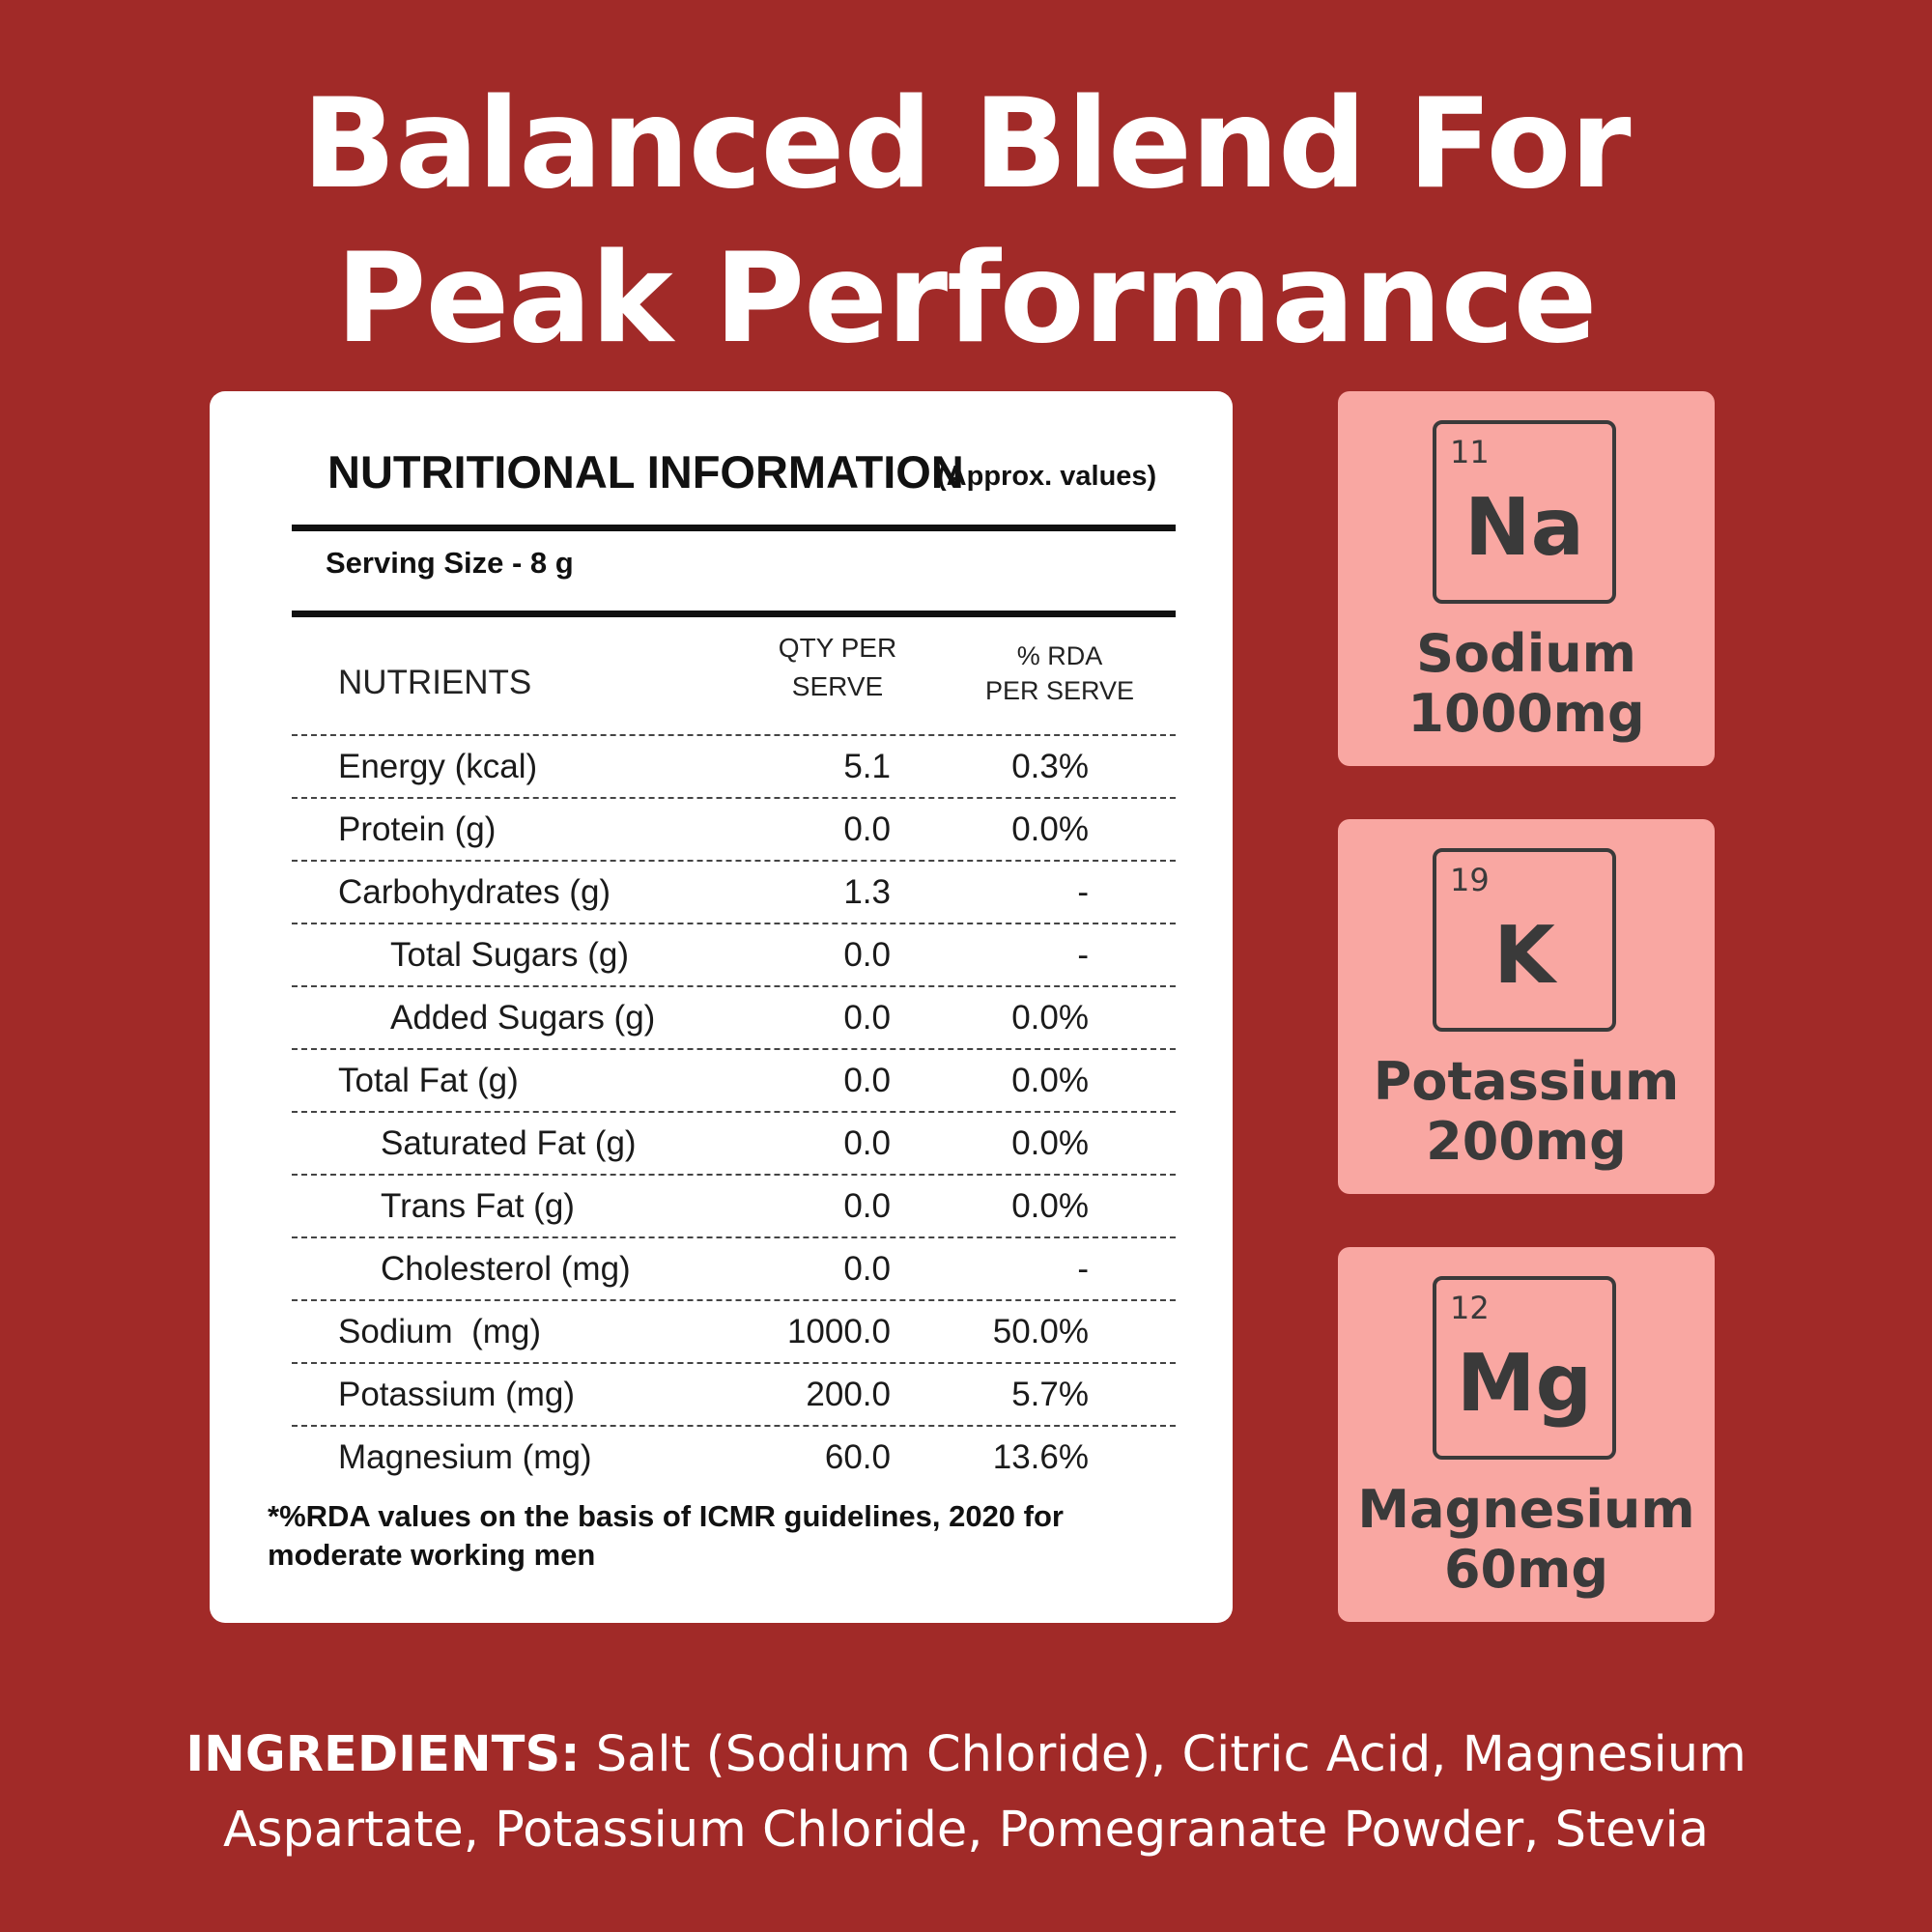 Image resolution: width=1932 pixels, height=1932 pixels. I want to click on element-card-magnesium: 12 Mg Magnesium 60mg, so click(1526, 1434).